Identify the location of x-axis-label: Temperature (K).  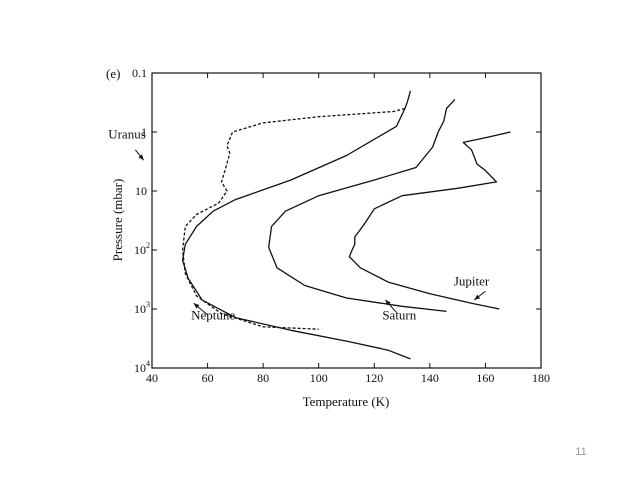
(346, 401).